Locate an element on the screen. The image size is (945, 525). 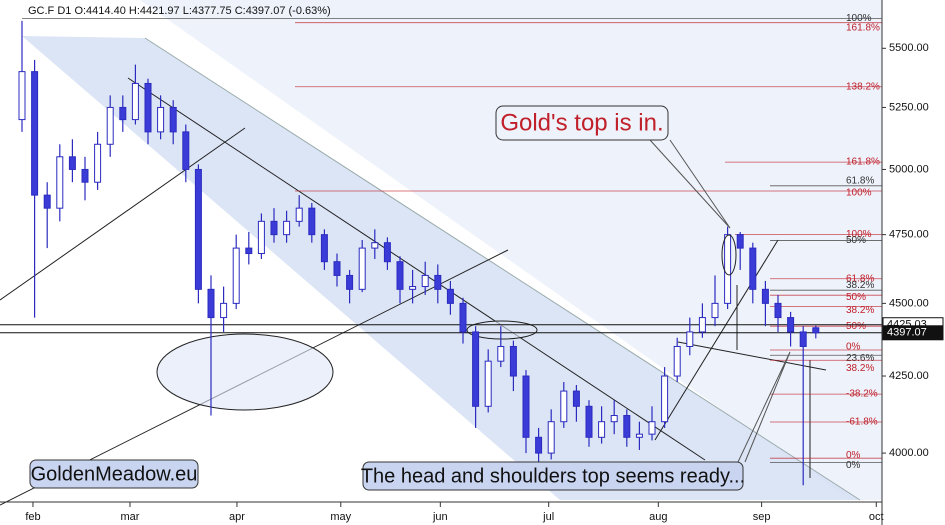
y-tick-label: 5250.00 is located at coordinates (909, 107).